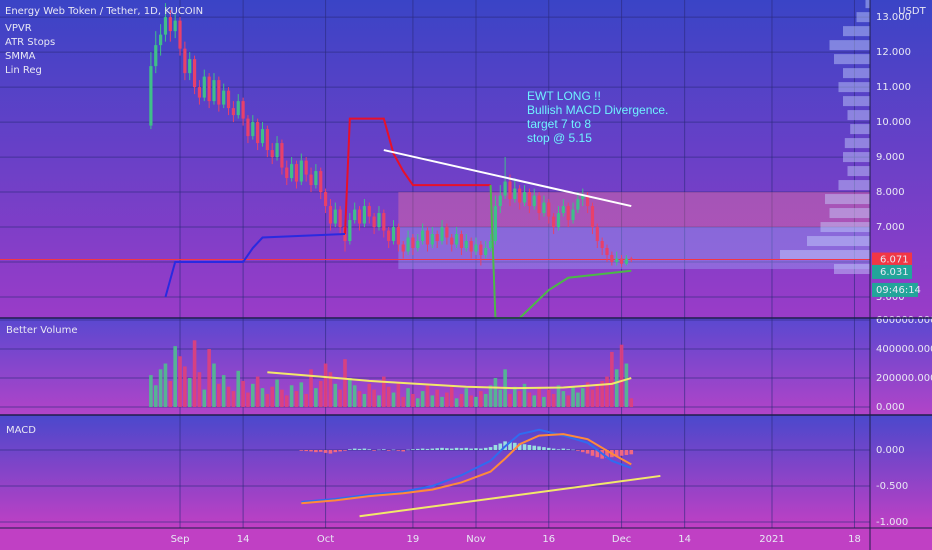  I want to click on y-tick-label: 12.000, so click(893, 52).